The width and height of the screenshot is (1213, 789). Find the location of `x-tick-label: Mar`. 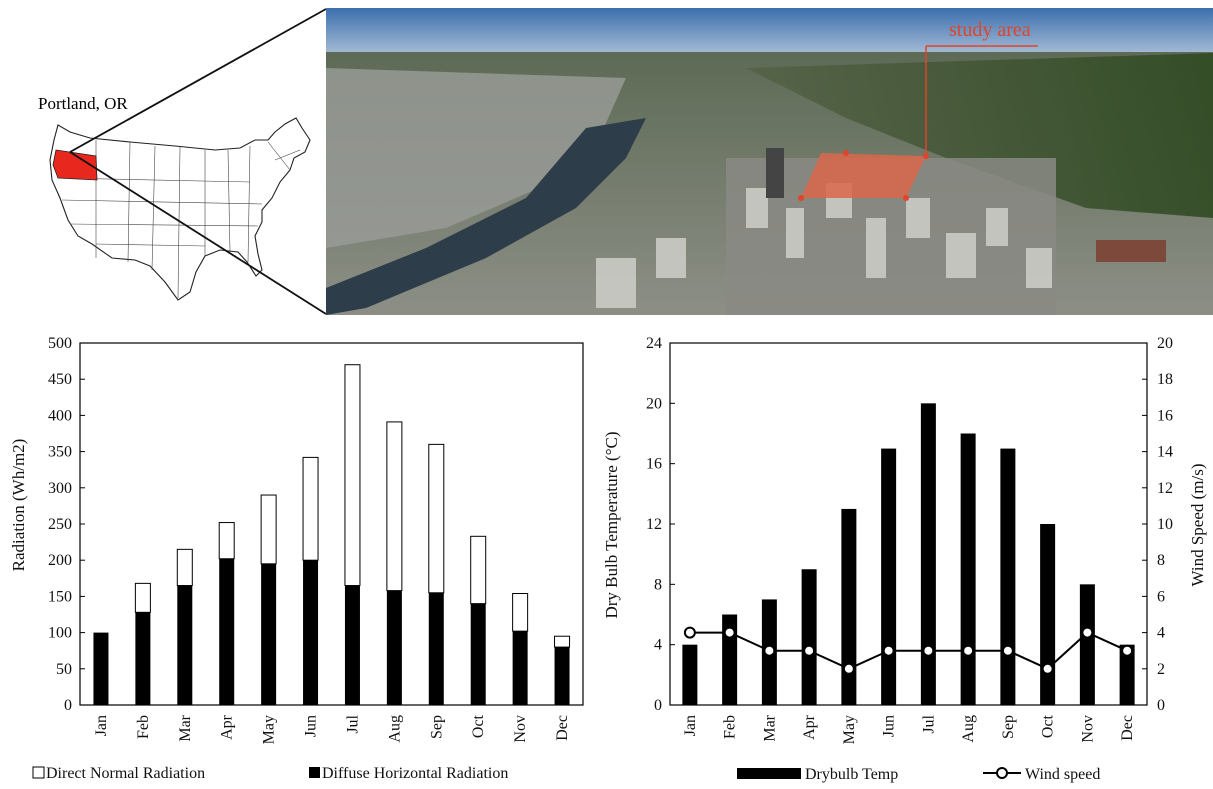

x-tick-label: Mar is located at coordinates (185, 727).